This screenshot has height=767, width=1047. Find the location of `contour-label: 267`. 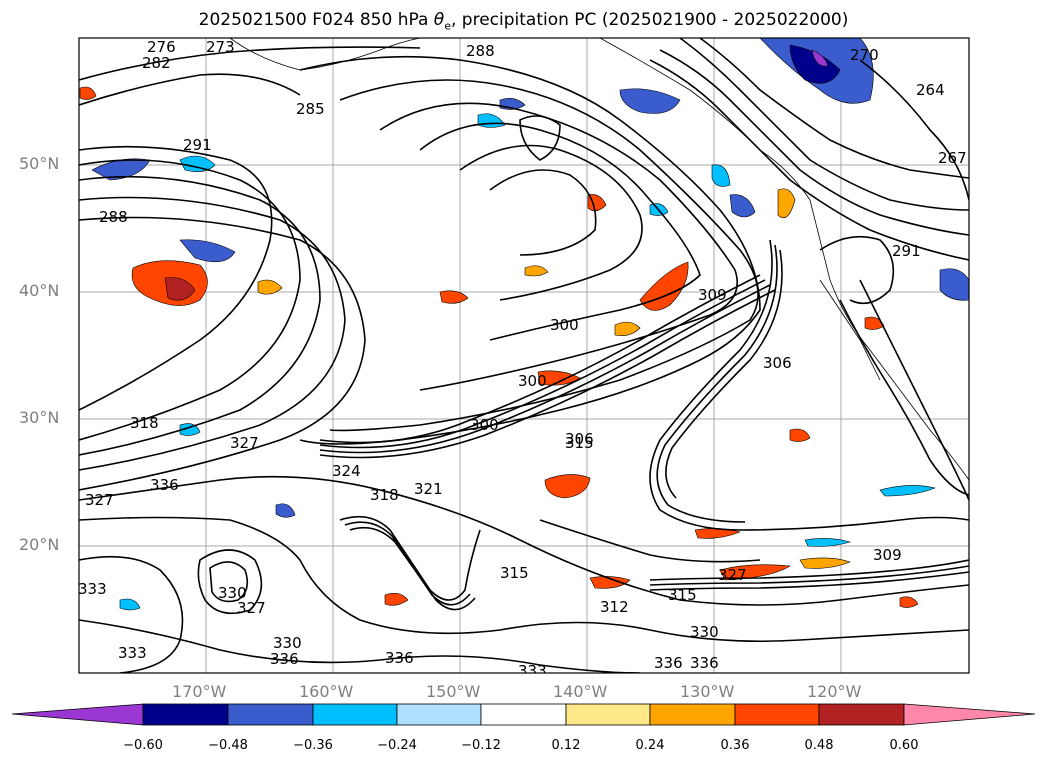

contour-label: 267 is located at coordinates (952, 158).